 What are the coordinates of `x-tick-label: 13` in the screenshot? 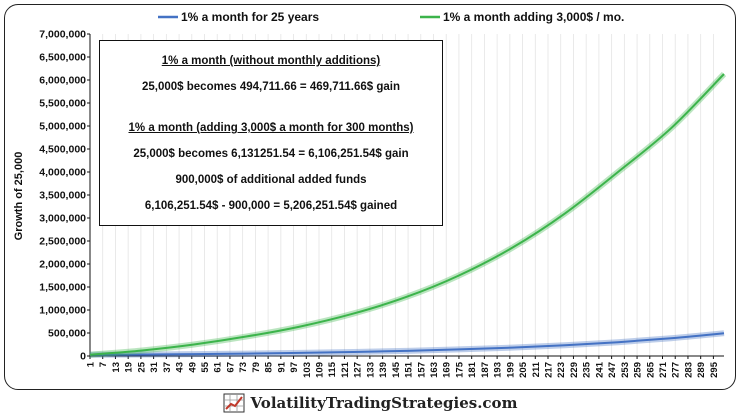 It's located at (116, 367).